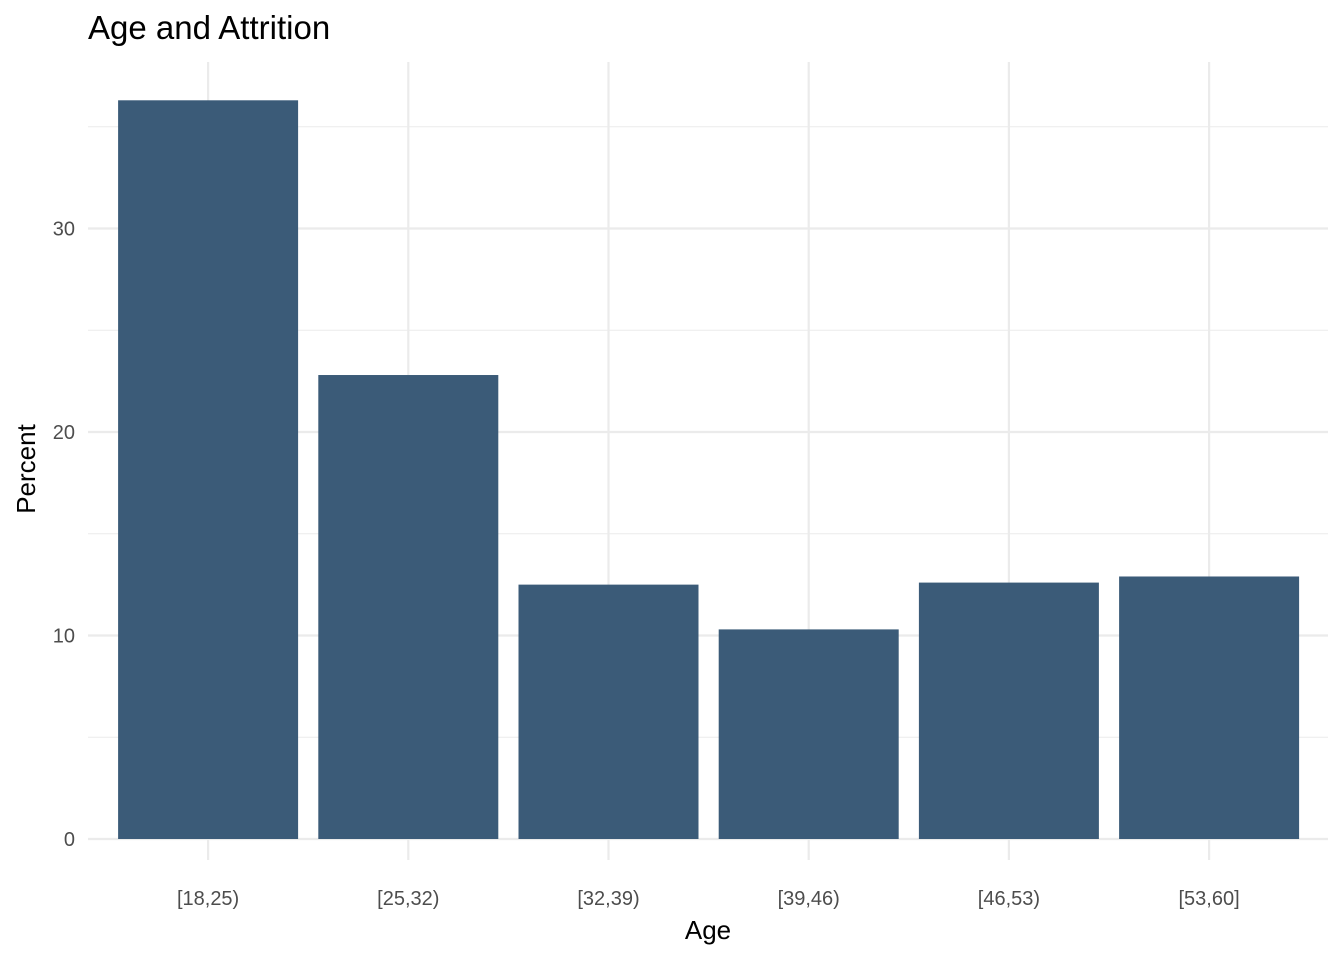 Image resolution: width=1344 pixels, height=960 pixels. Describe the element at coordinates (209, 27) in the screenshot. I see `chart-title: Age and Attrition` at that location.